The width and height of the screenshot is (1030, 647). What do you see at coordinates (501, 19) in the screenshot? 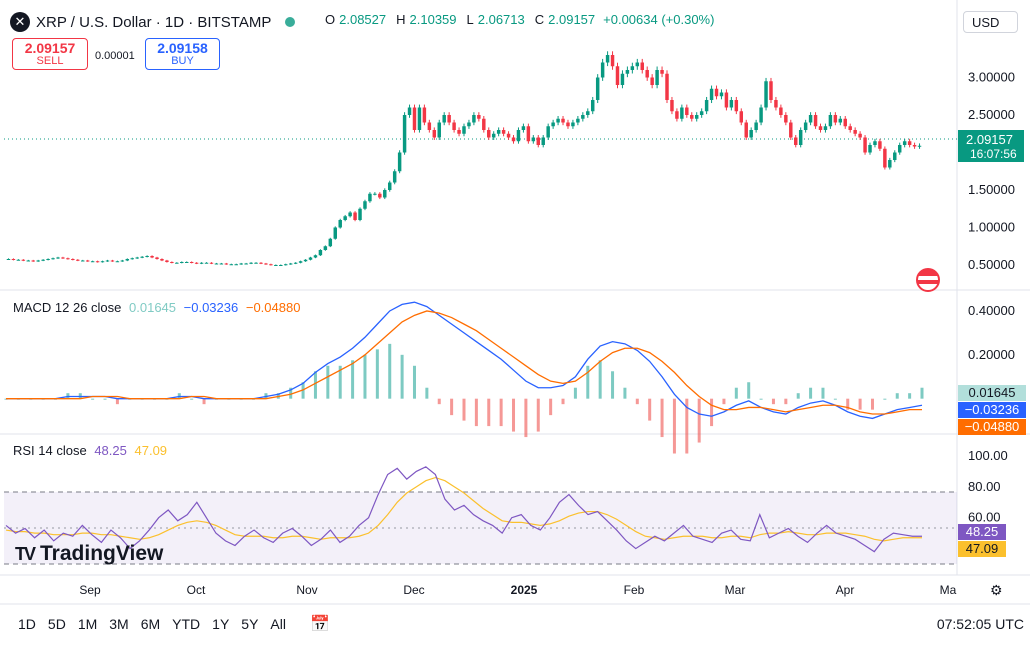
I see `low-value: 2.06713` at bounding box center [501, 19].